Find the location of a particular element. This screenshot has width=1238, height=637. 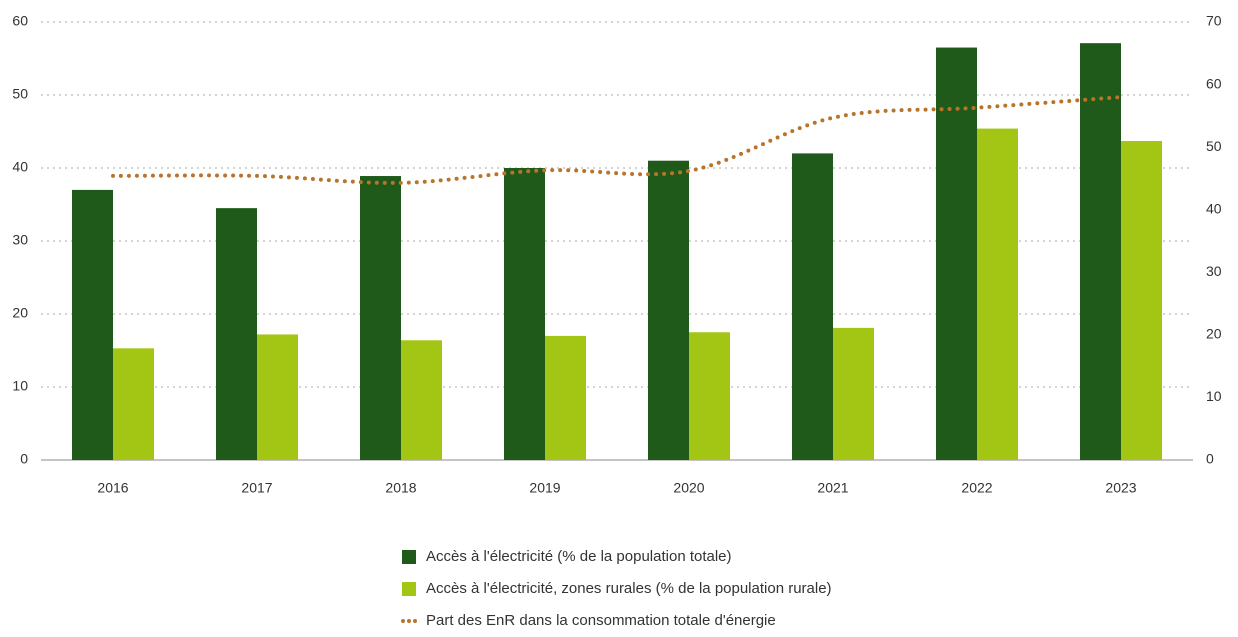

x-tick-label: 2019 is located at coordinates (544, 488).